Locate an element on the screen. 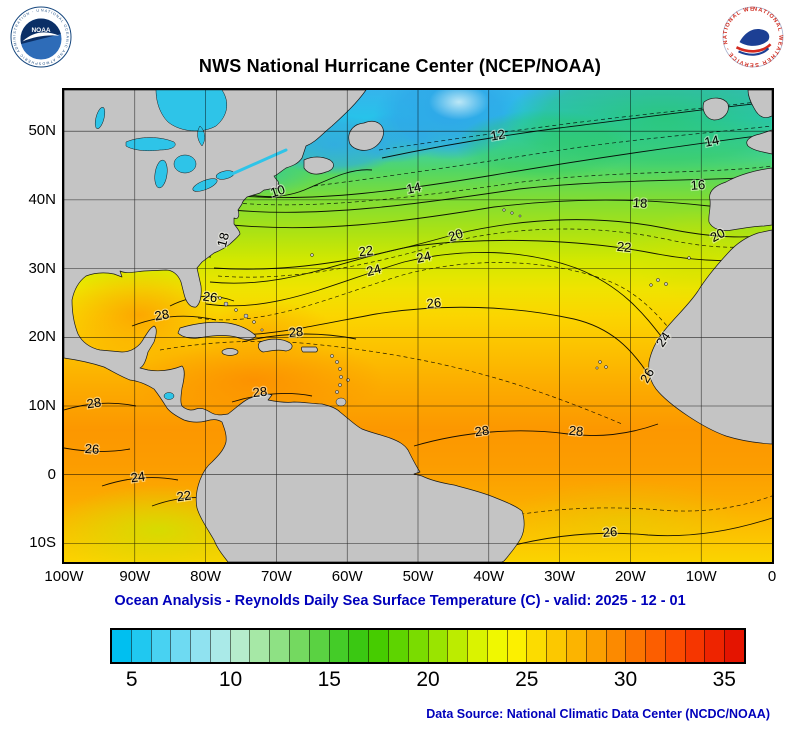 The image size is (800, 737). colorbar-tick-label: 10 is located at coordinates (230, 679).